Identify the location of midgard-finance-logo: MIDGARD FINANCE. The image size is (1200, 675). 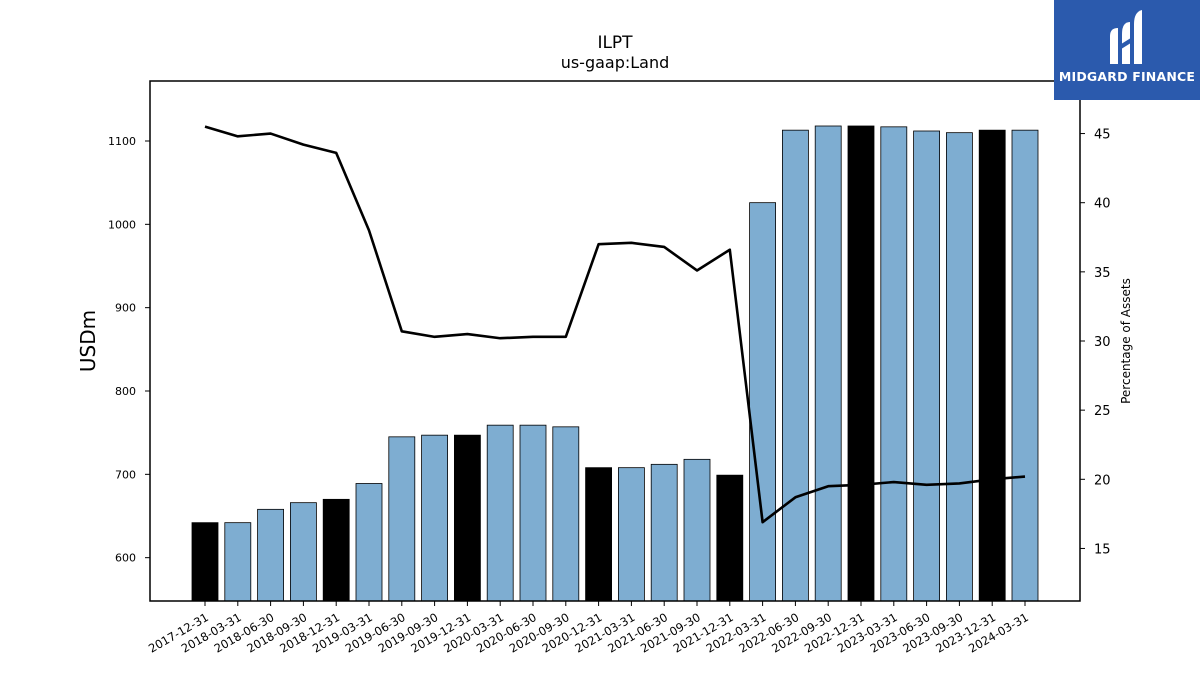
(1127, 50).